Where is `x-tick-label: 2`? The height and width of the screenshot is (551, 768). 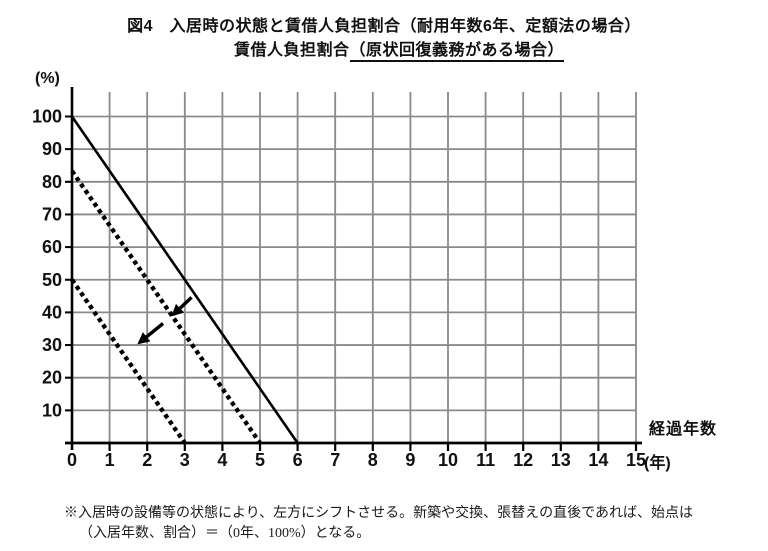
x-tick-label: 2 is located at coordinates (147, 460).